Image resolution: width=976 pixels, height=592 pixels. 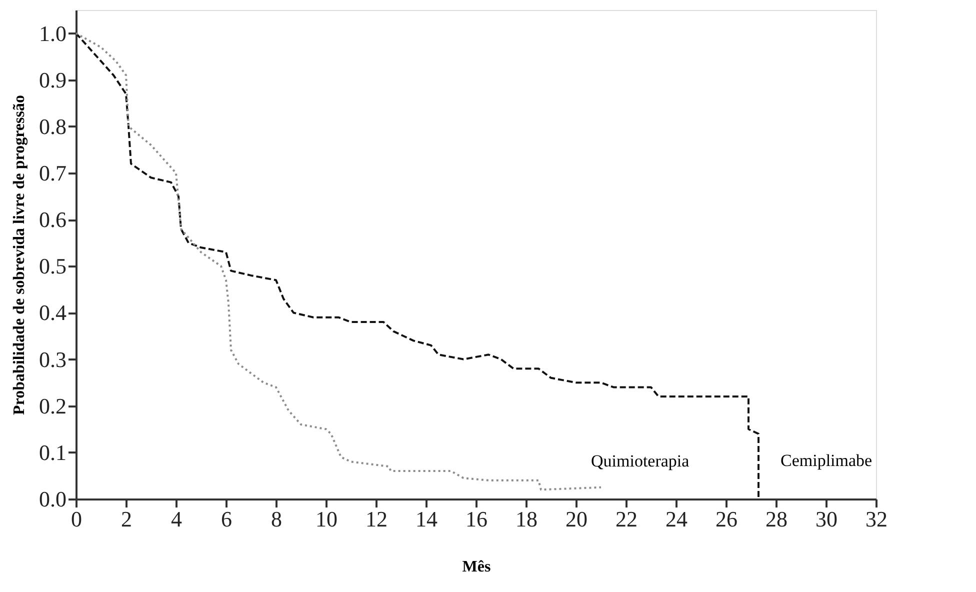 What do you see at coordinates (577, 519) in the screenshot?
I see `x-tick-label: 20` at bounding box center [577, 519].